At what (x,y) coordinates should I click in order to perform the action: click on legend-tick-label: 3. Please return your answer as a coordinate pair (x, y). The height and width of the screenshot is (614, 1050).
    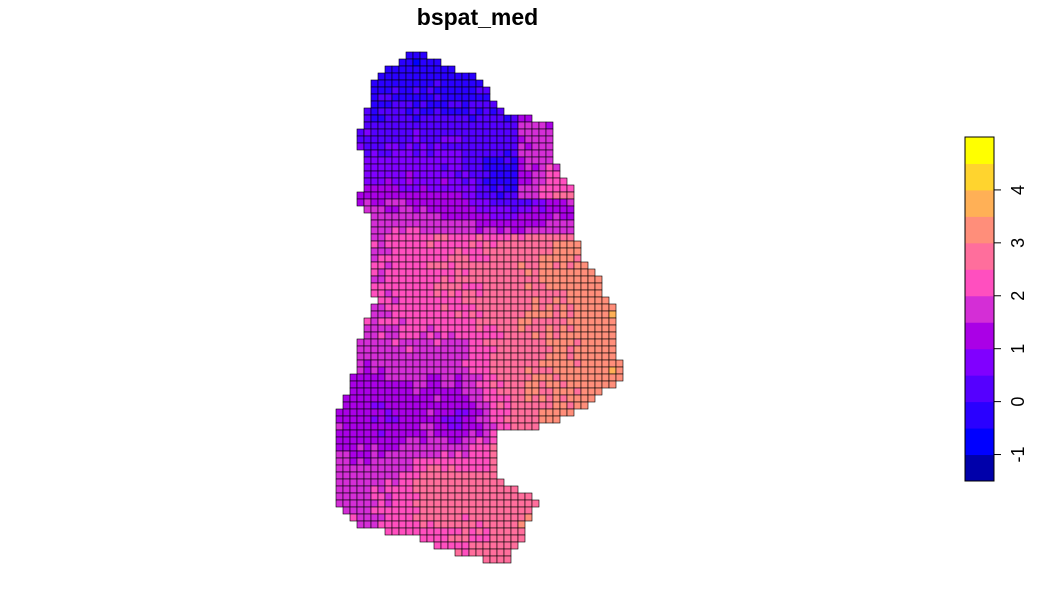
    Looking at the image, I should click on (1018, 243).